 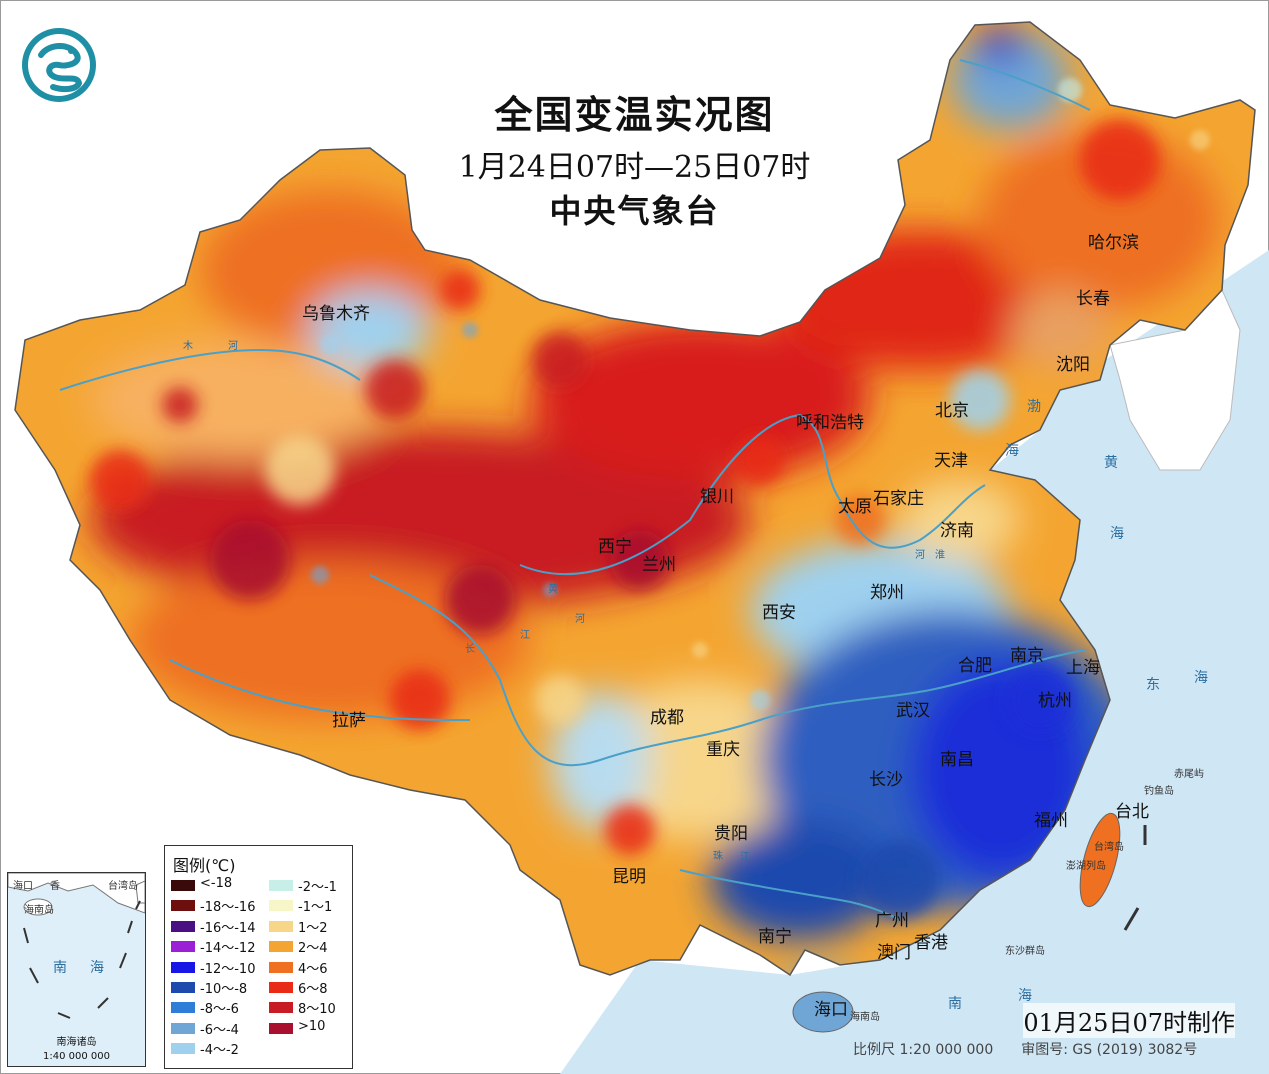 What do you see at coordinates (470, 649) in the screenshot?
I see `river-label: 长` at bounding box center [470, 649].